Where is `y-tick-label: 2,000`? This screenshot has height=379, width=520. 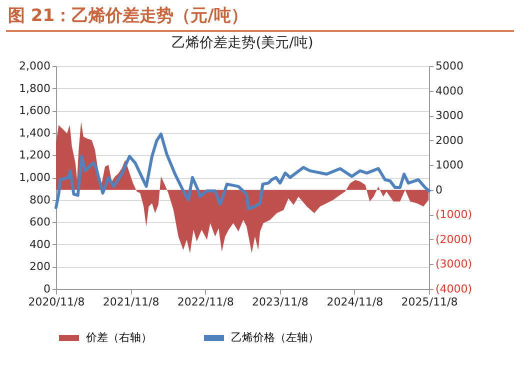 y-tick-label: 2,000 is located at coordinates (34, 66).